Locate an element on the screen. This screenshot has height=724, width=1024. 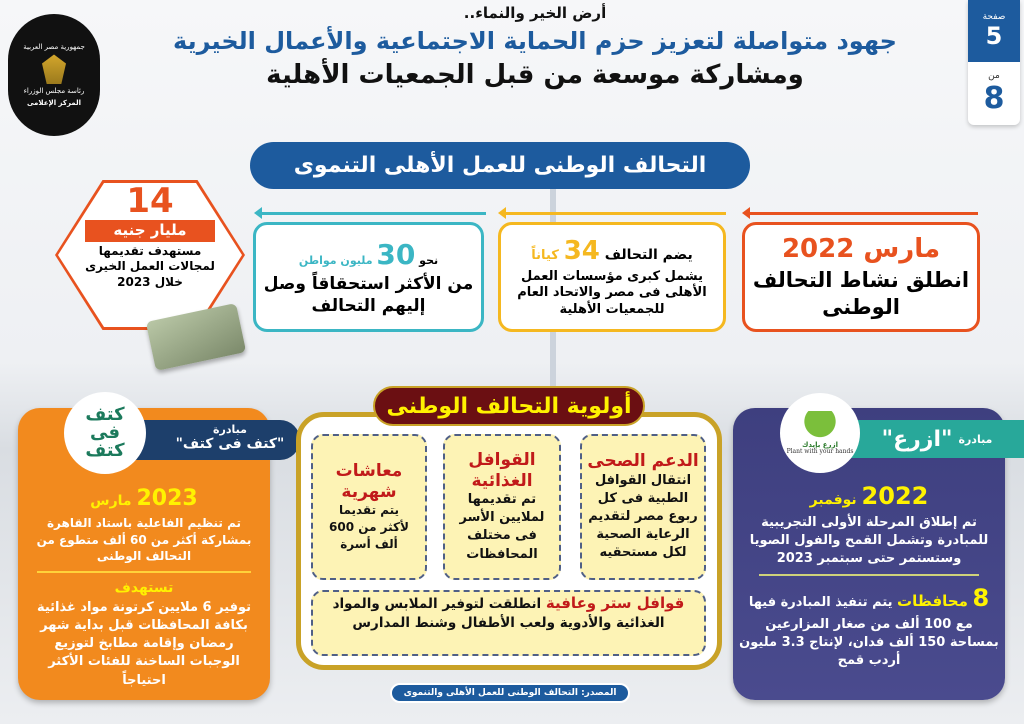
right-label: مبادرة is located at coordinates (975, 439).